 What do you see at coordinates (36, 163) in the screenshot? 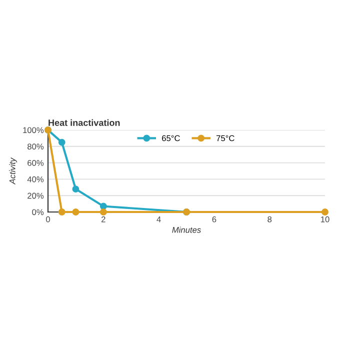
I see `y-tick-label: 60%` at bounding box center [36, 163].